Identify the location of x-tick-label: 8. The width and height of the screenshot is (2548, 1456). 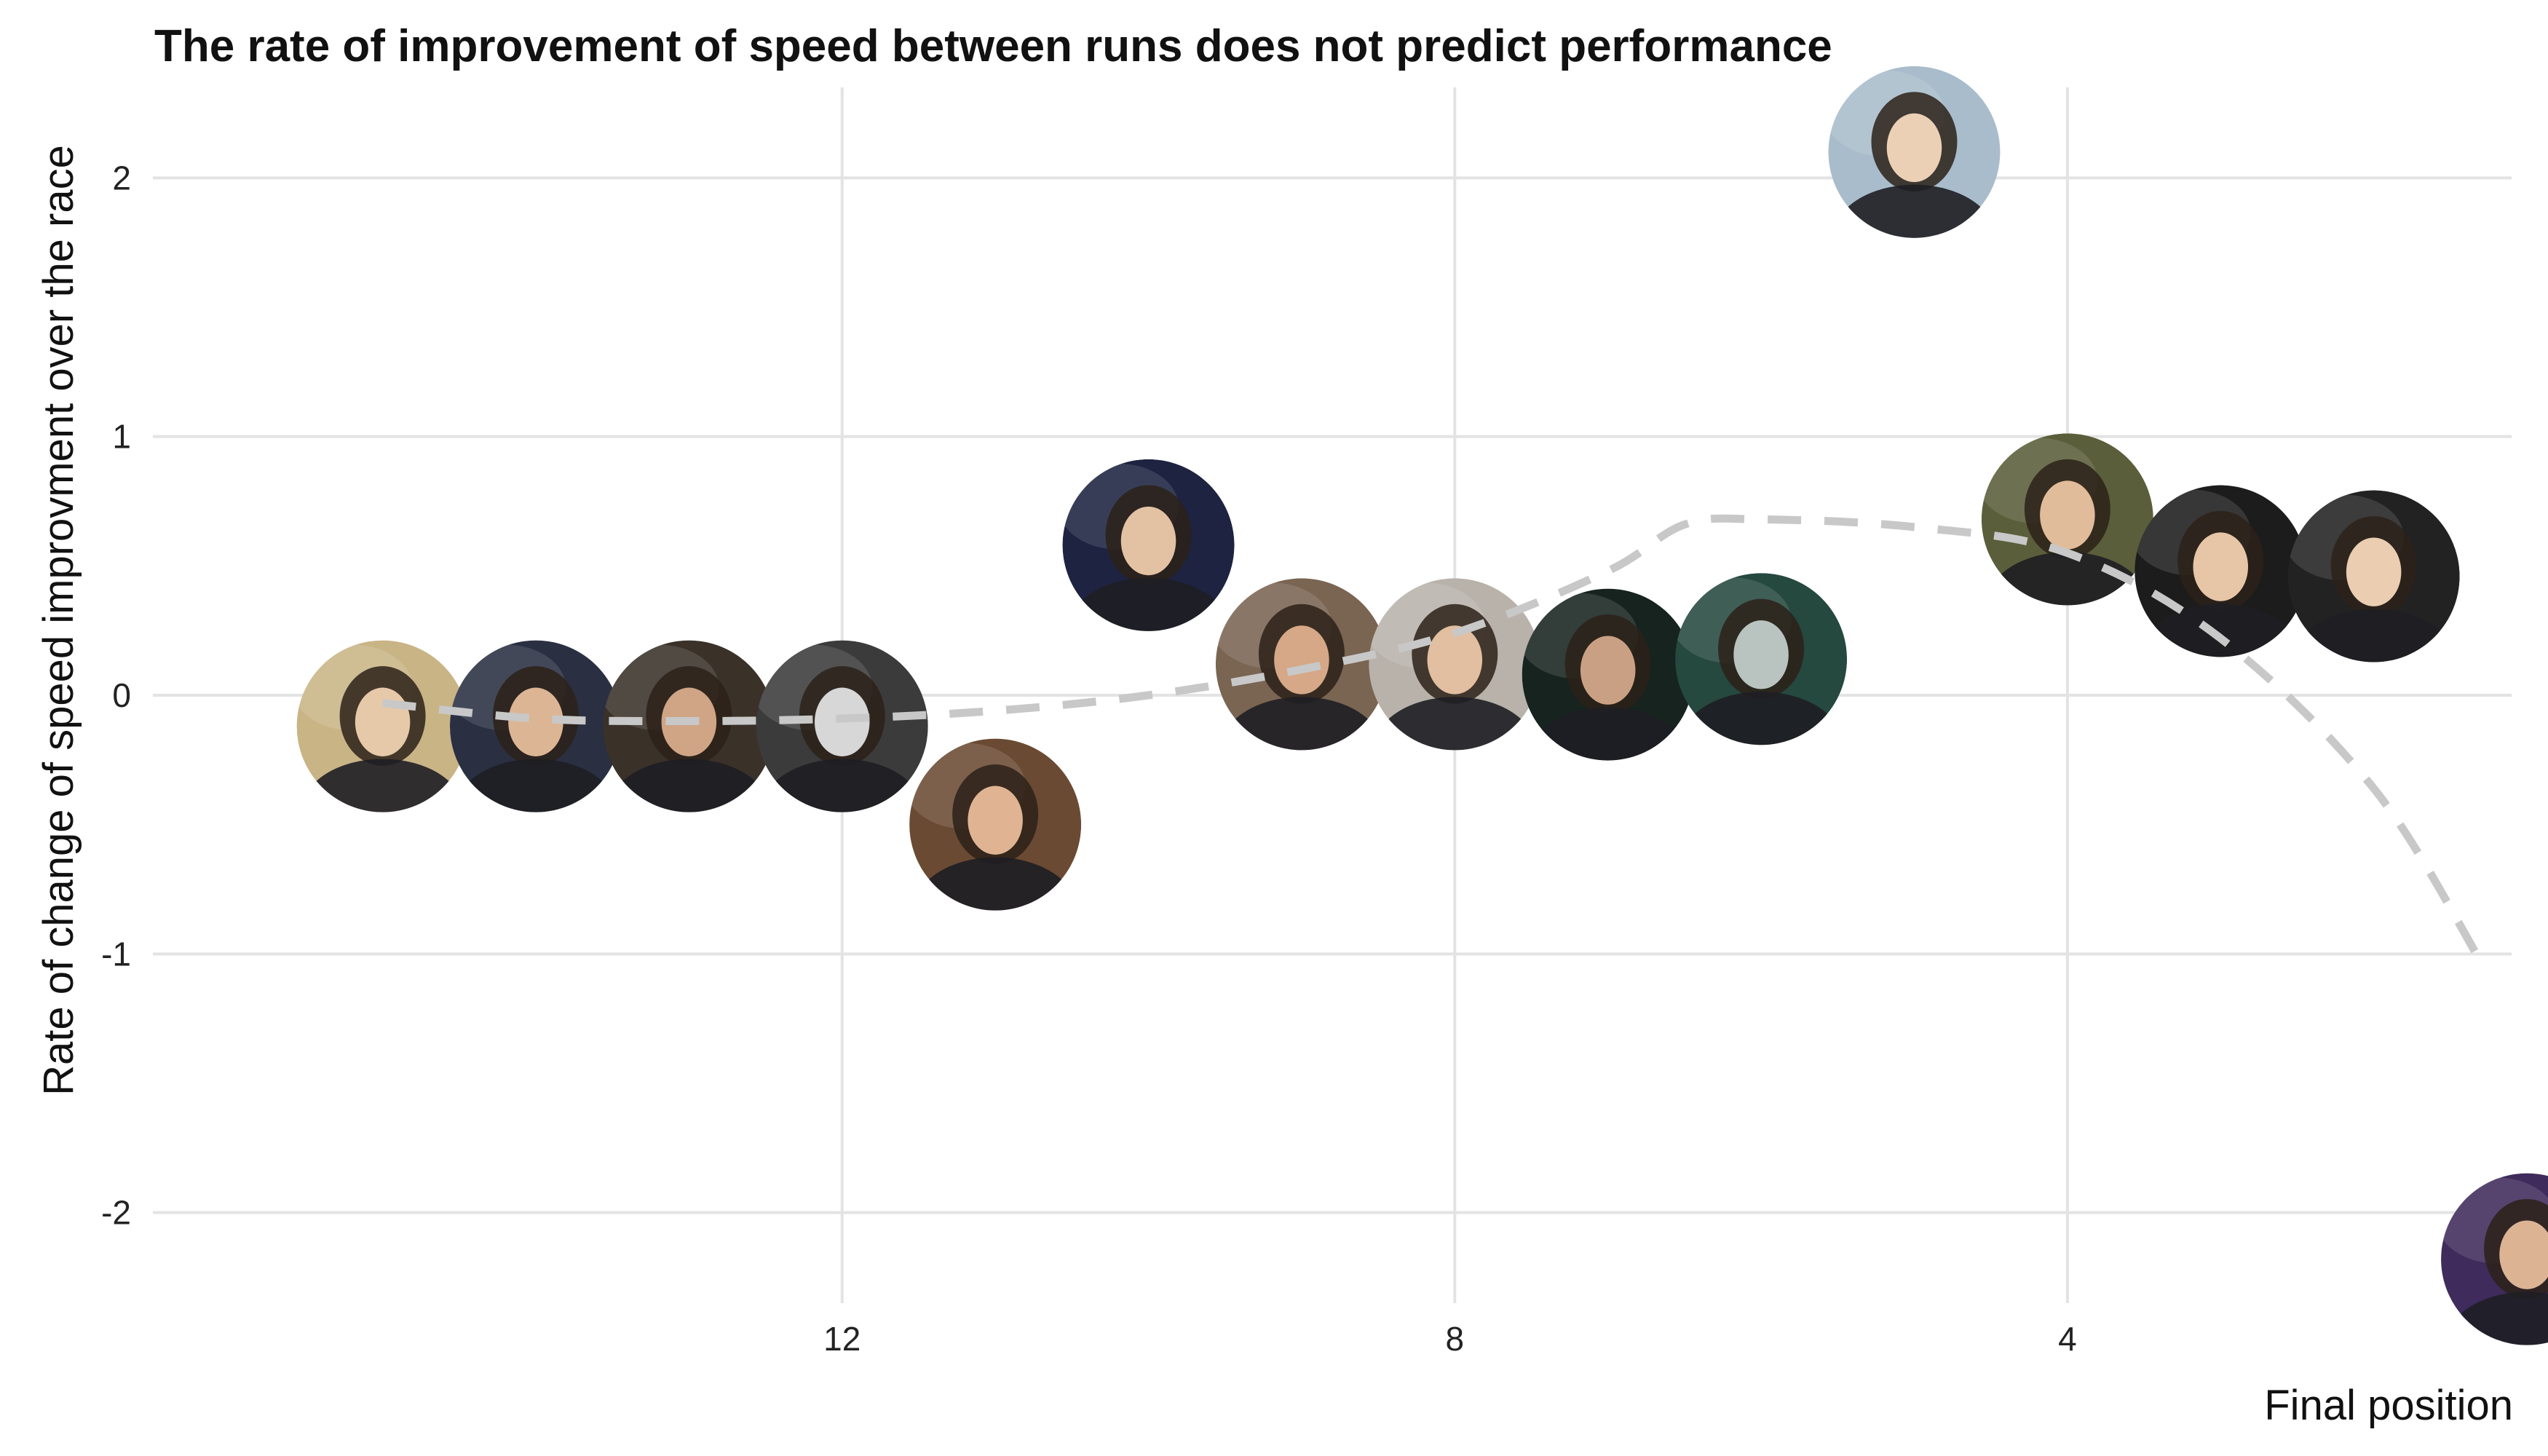
(1455, 1339).